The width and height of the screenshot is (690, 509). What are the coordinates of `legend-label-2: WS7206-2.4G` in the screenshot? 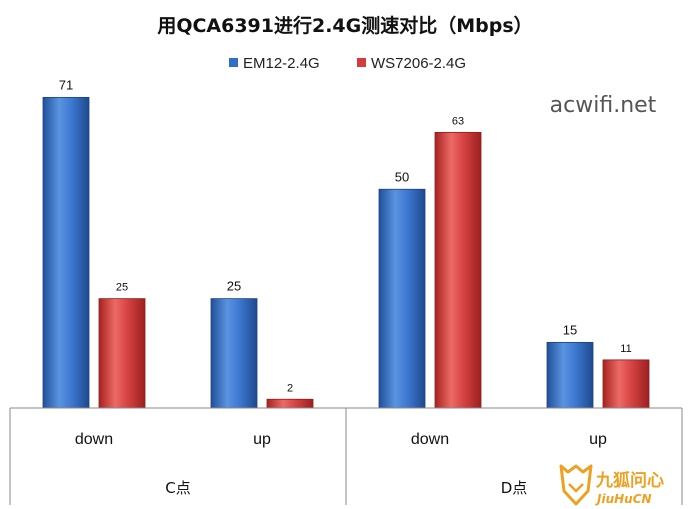 It's located at (418, 63).